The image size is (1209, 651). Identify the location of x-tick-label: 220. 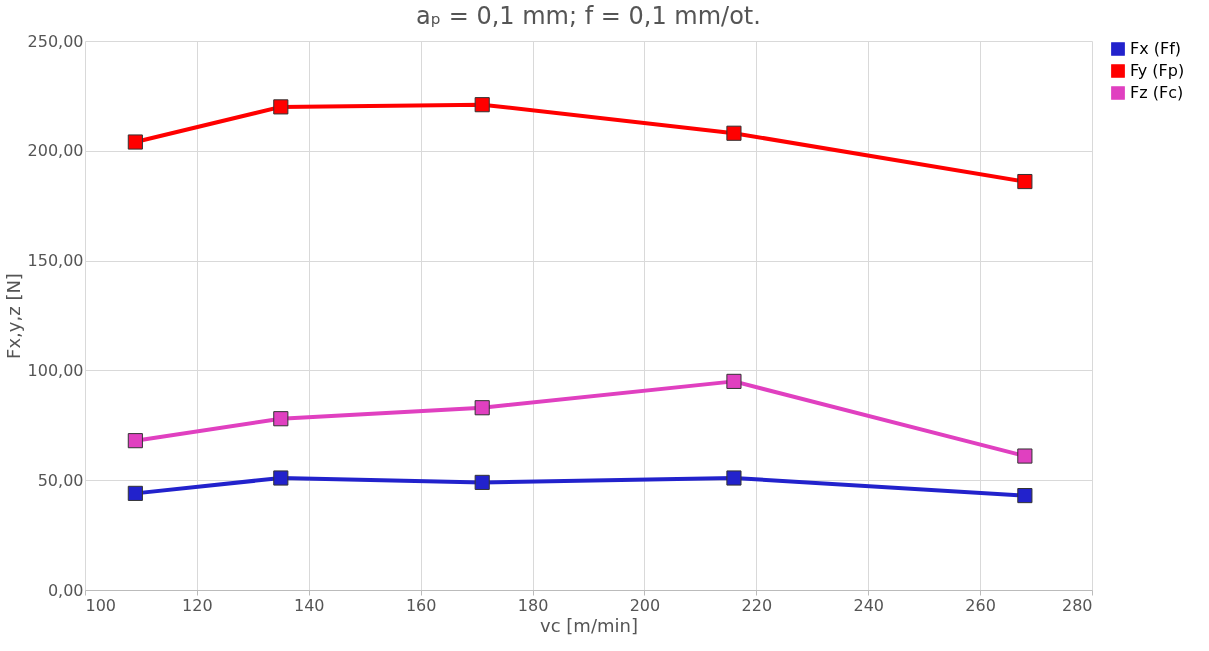
(757, 605).